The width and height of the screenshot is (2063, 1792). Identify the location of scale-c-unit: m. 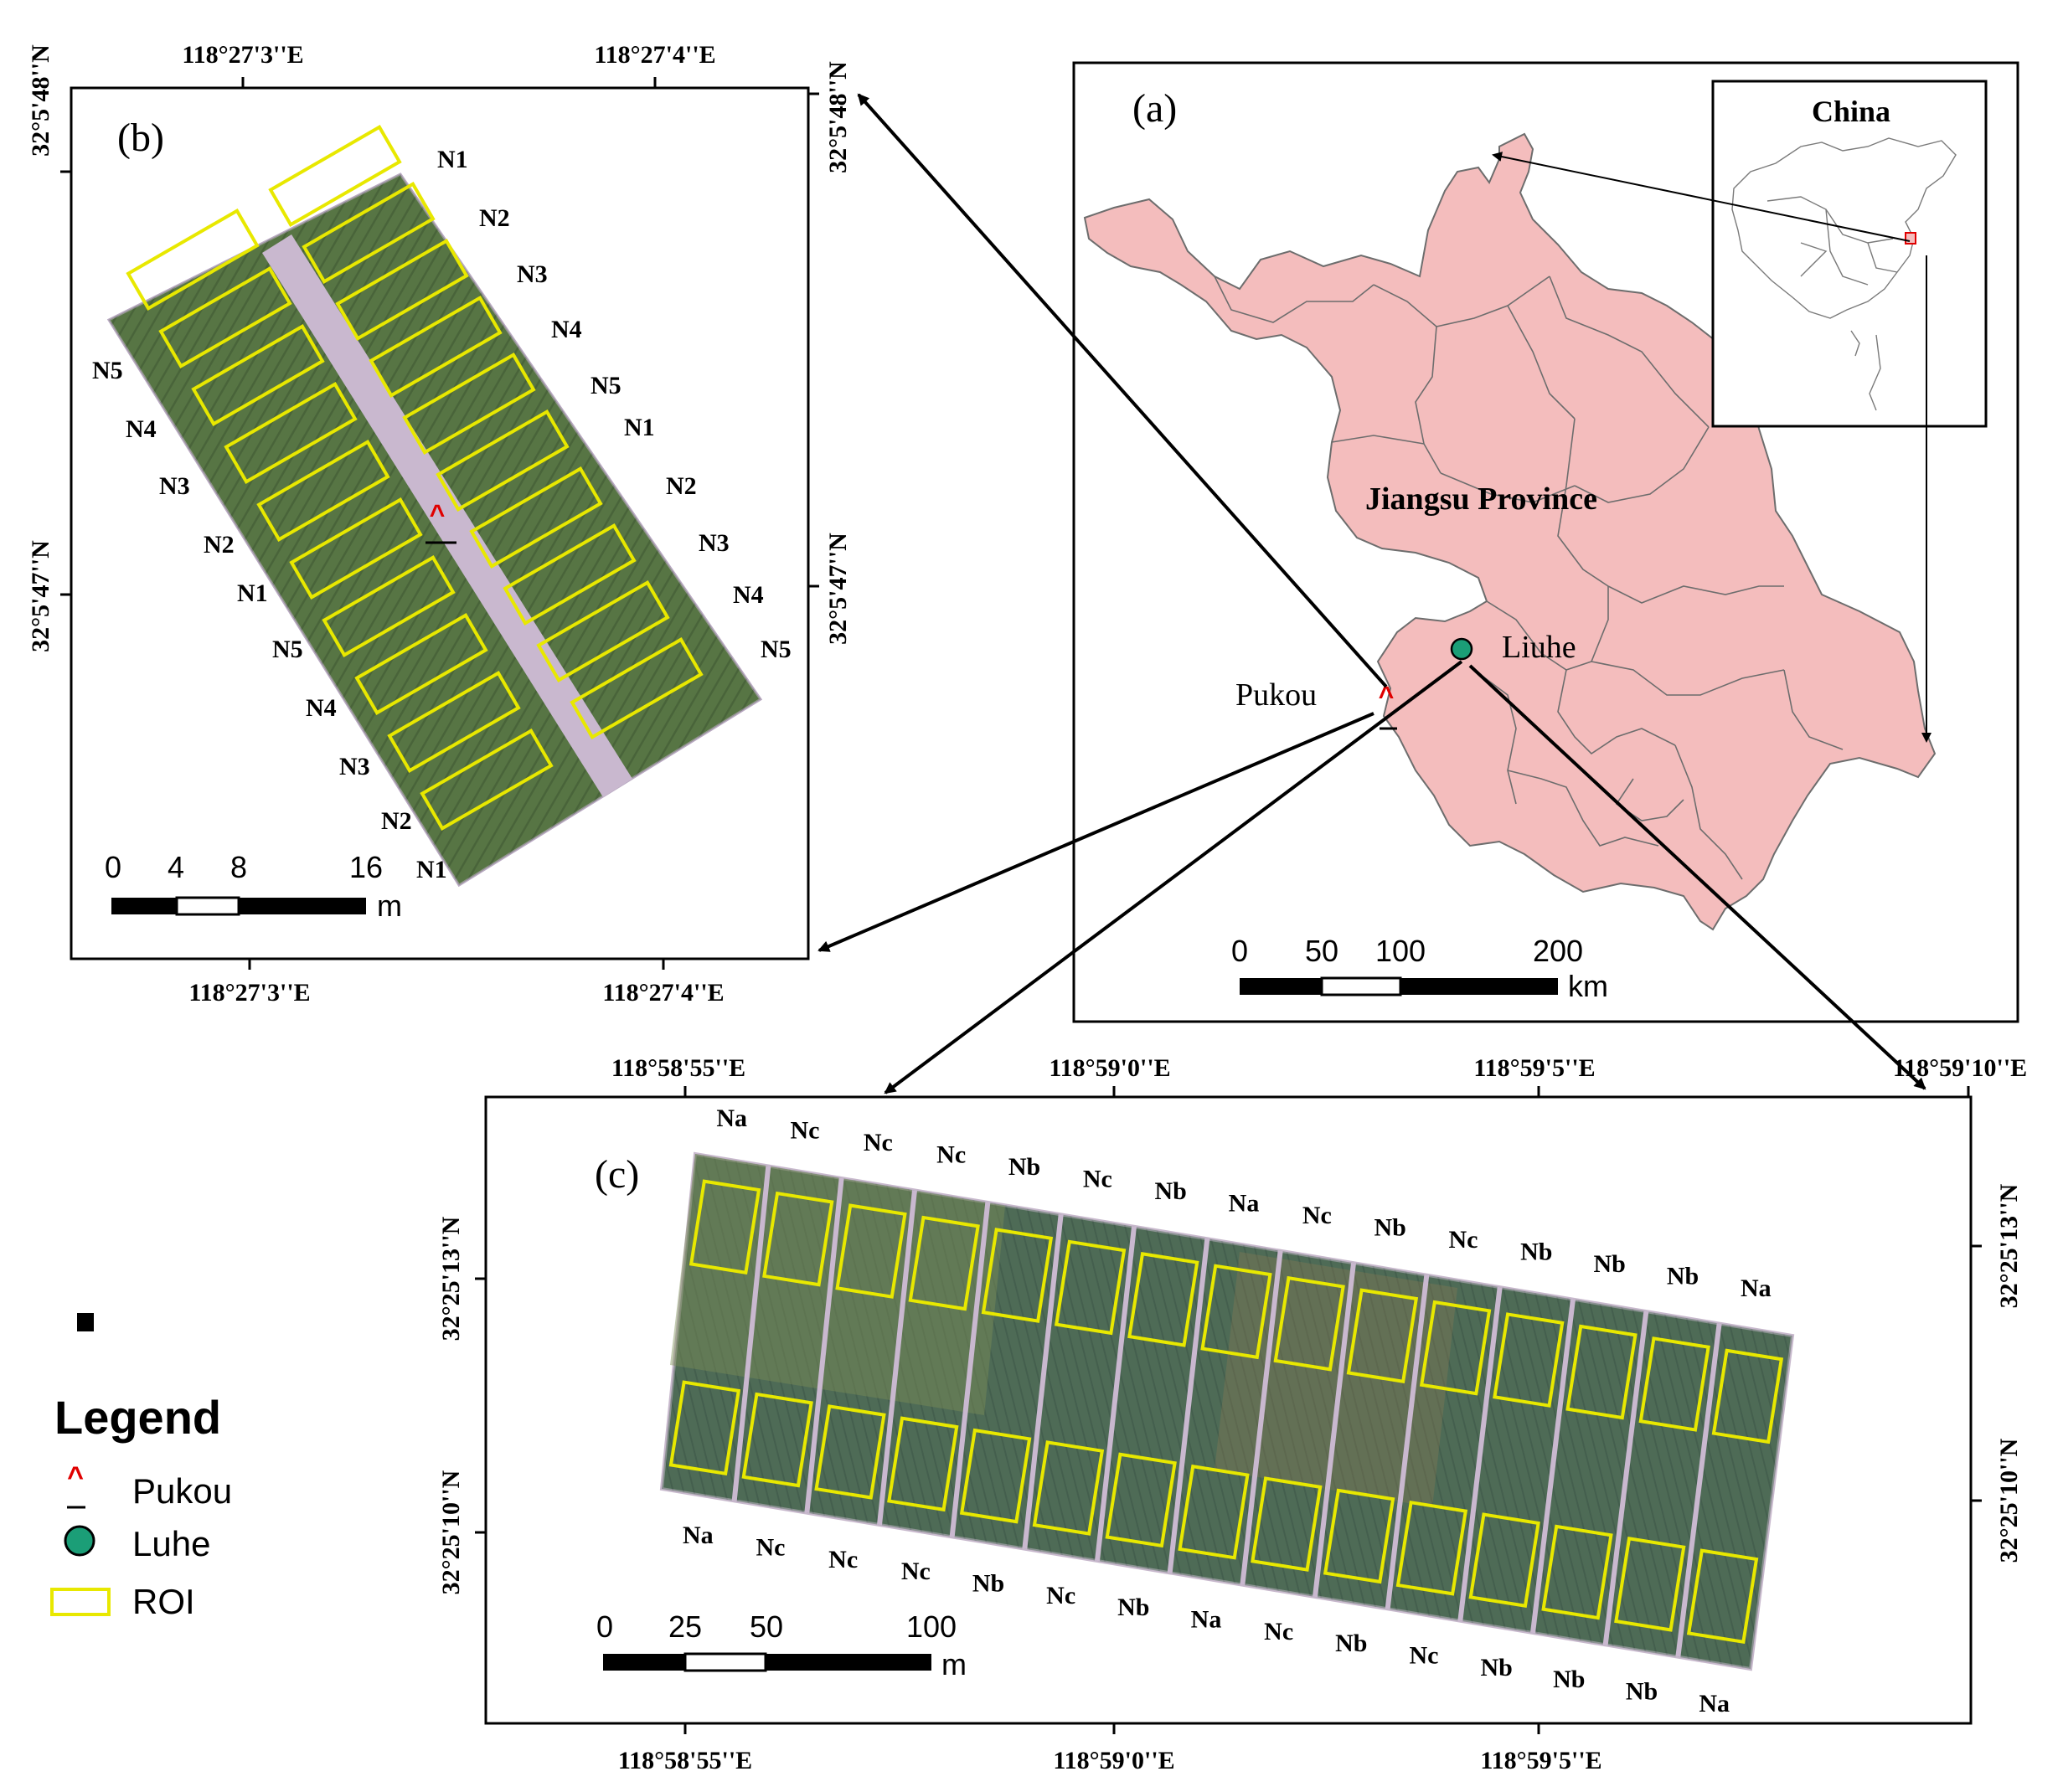
(954, 1664).